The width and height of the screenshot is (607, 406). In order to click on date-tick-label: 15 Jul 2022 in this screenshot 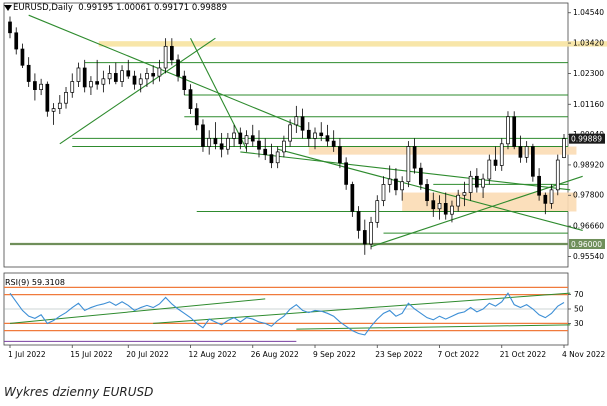, I will do `click(91, 354)`.